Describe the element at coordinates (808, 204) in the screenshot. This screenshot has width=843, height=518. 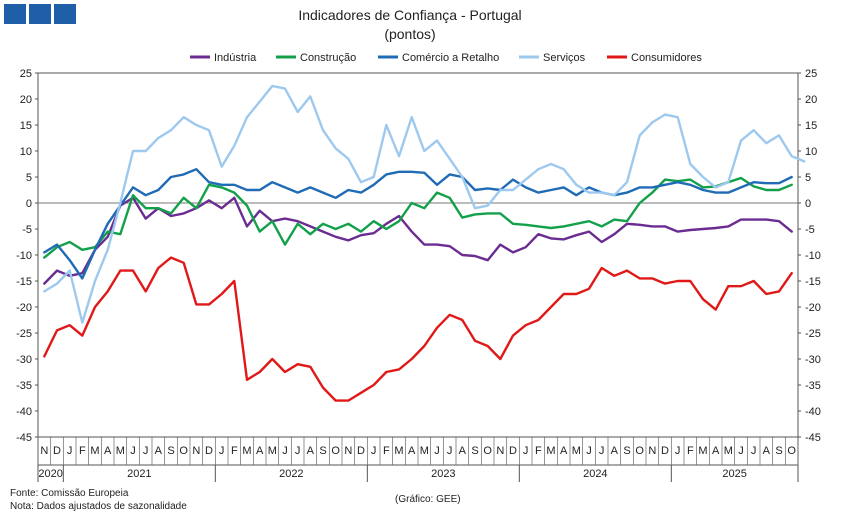
I see `y-tick-label-right: 0` at that location.